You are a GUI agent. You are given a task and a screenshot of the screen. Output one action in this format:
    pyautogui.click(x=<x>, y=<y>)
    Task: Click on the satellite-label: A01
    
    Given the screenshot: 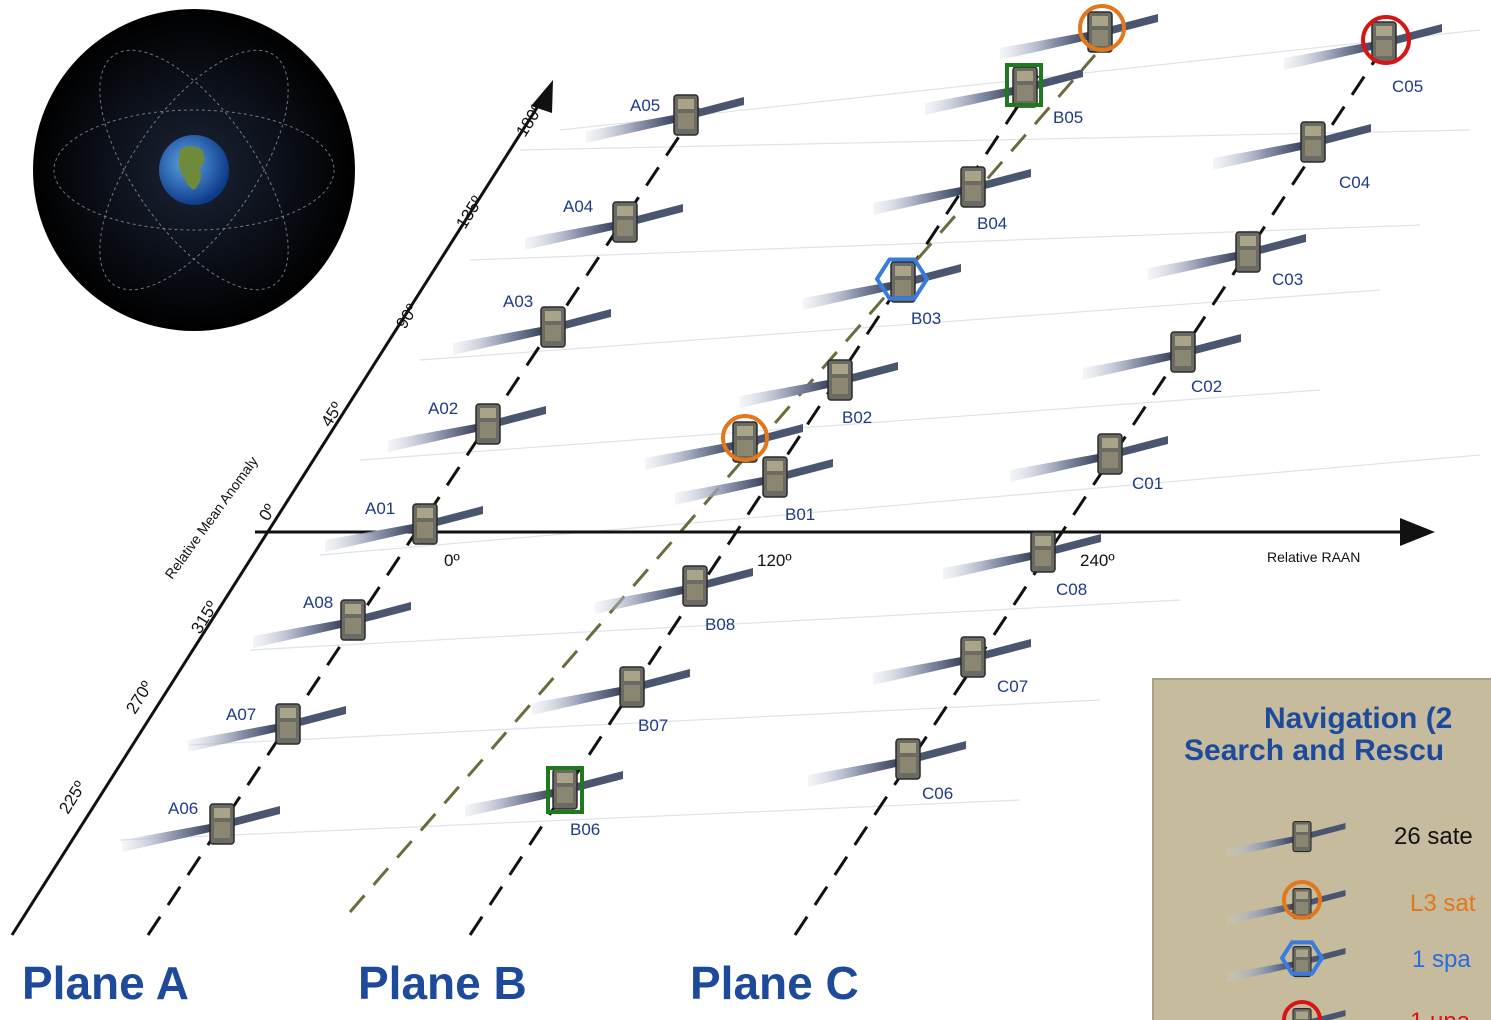 What is the action you would take?
    pyautogui.click(x=380, y=508)
    